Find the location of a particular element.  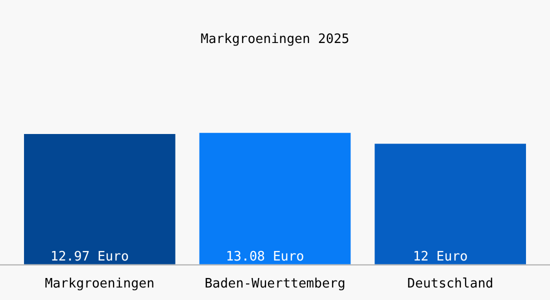

x-tick-label: Deutschland is located at coordinates (450, 284).